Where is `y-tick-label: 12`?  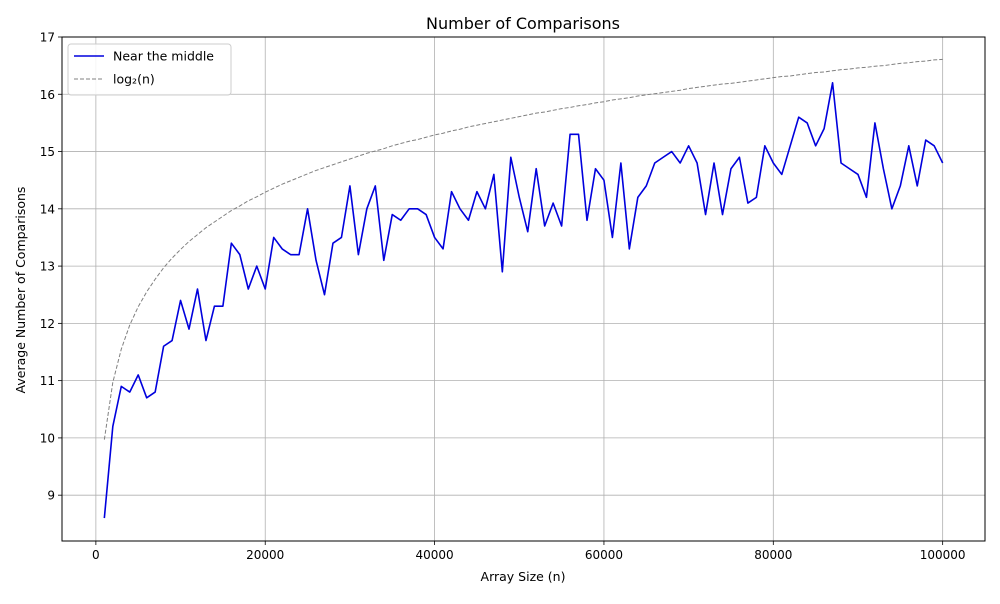 y-tick-label: 12 is located at coordinates (47, 324).